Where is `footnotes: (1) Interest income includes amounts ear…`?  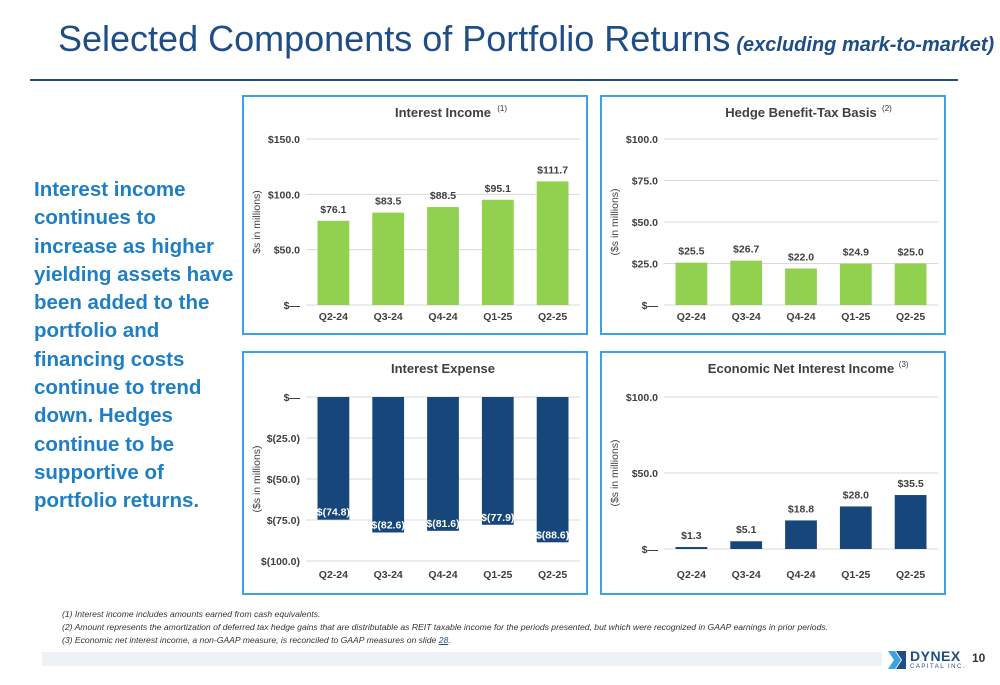
footnotes: (1) Interest income includes amounts ear… is located at coordinates (502, 627).